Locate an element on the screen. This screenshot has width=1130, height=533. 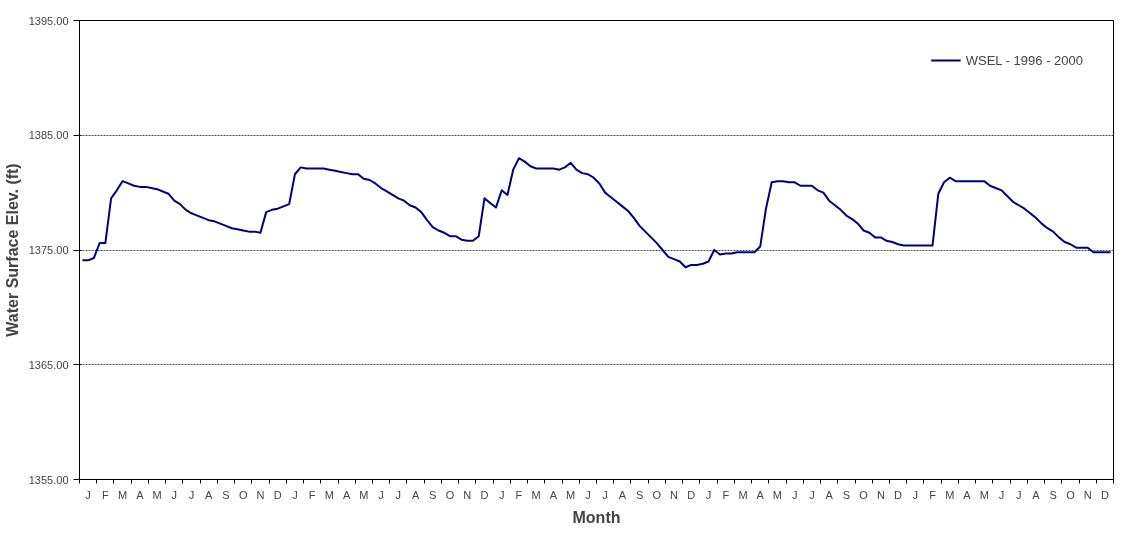
x-axis-title: Month is located at coordinates (596, 517).